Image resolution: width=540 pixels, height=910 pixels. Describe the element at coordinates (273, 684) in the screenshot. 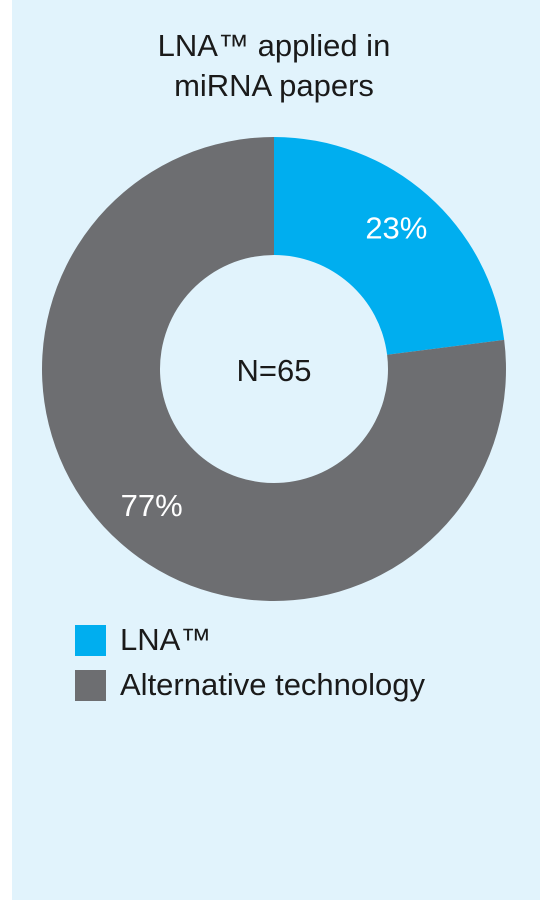

I see `legend-label: Alternative technology` at that location.